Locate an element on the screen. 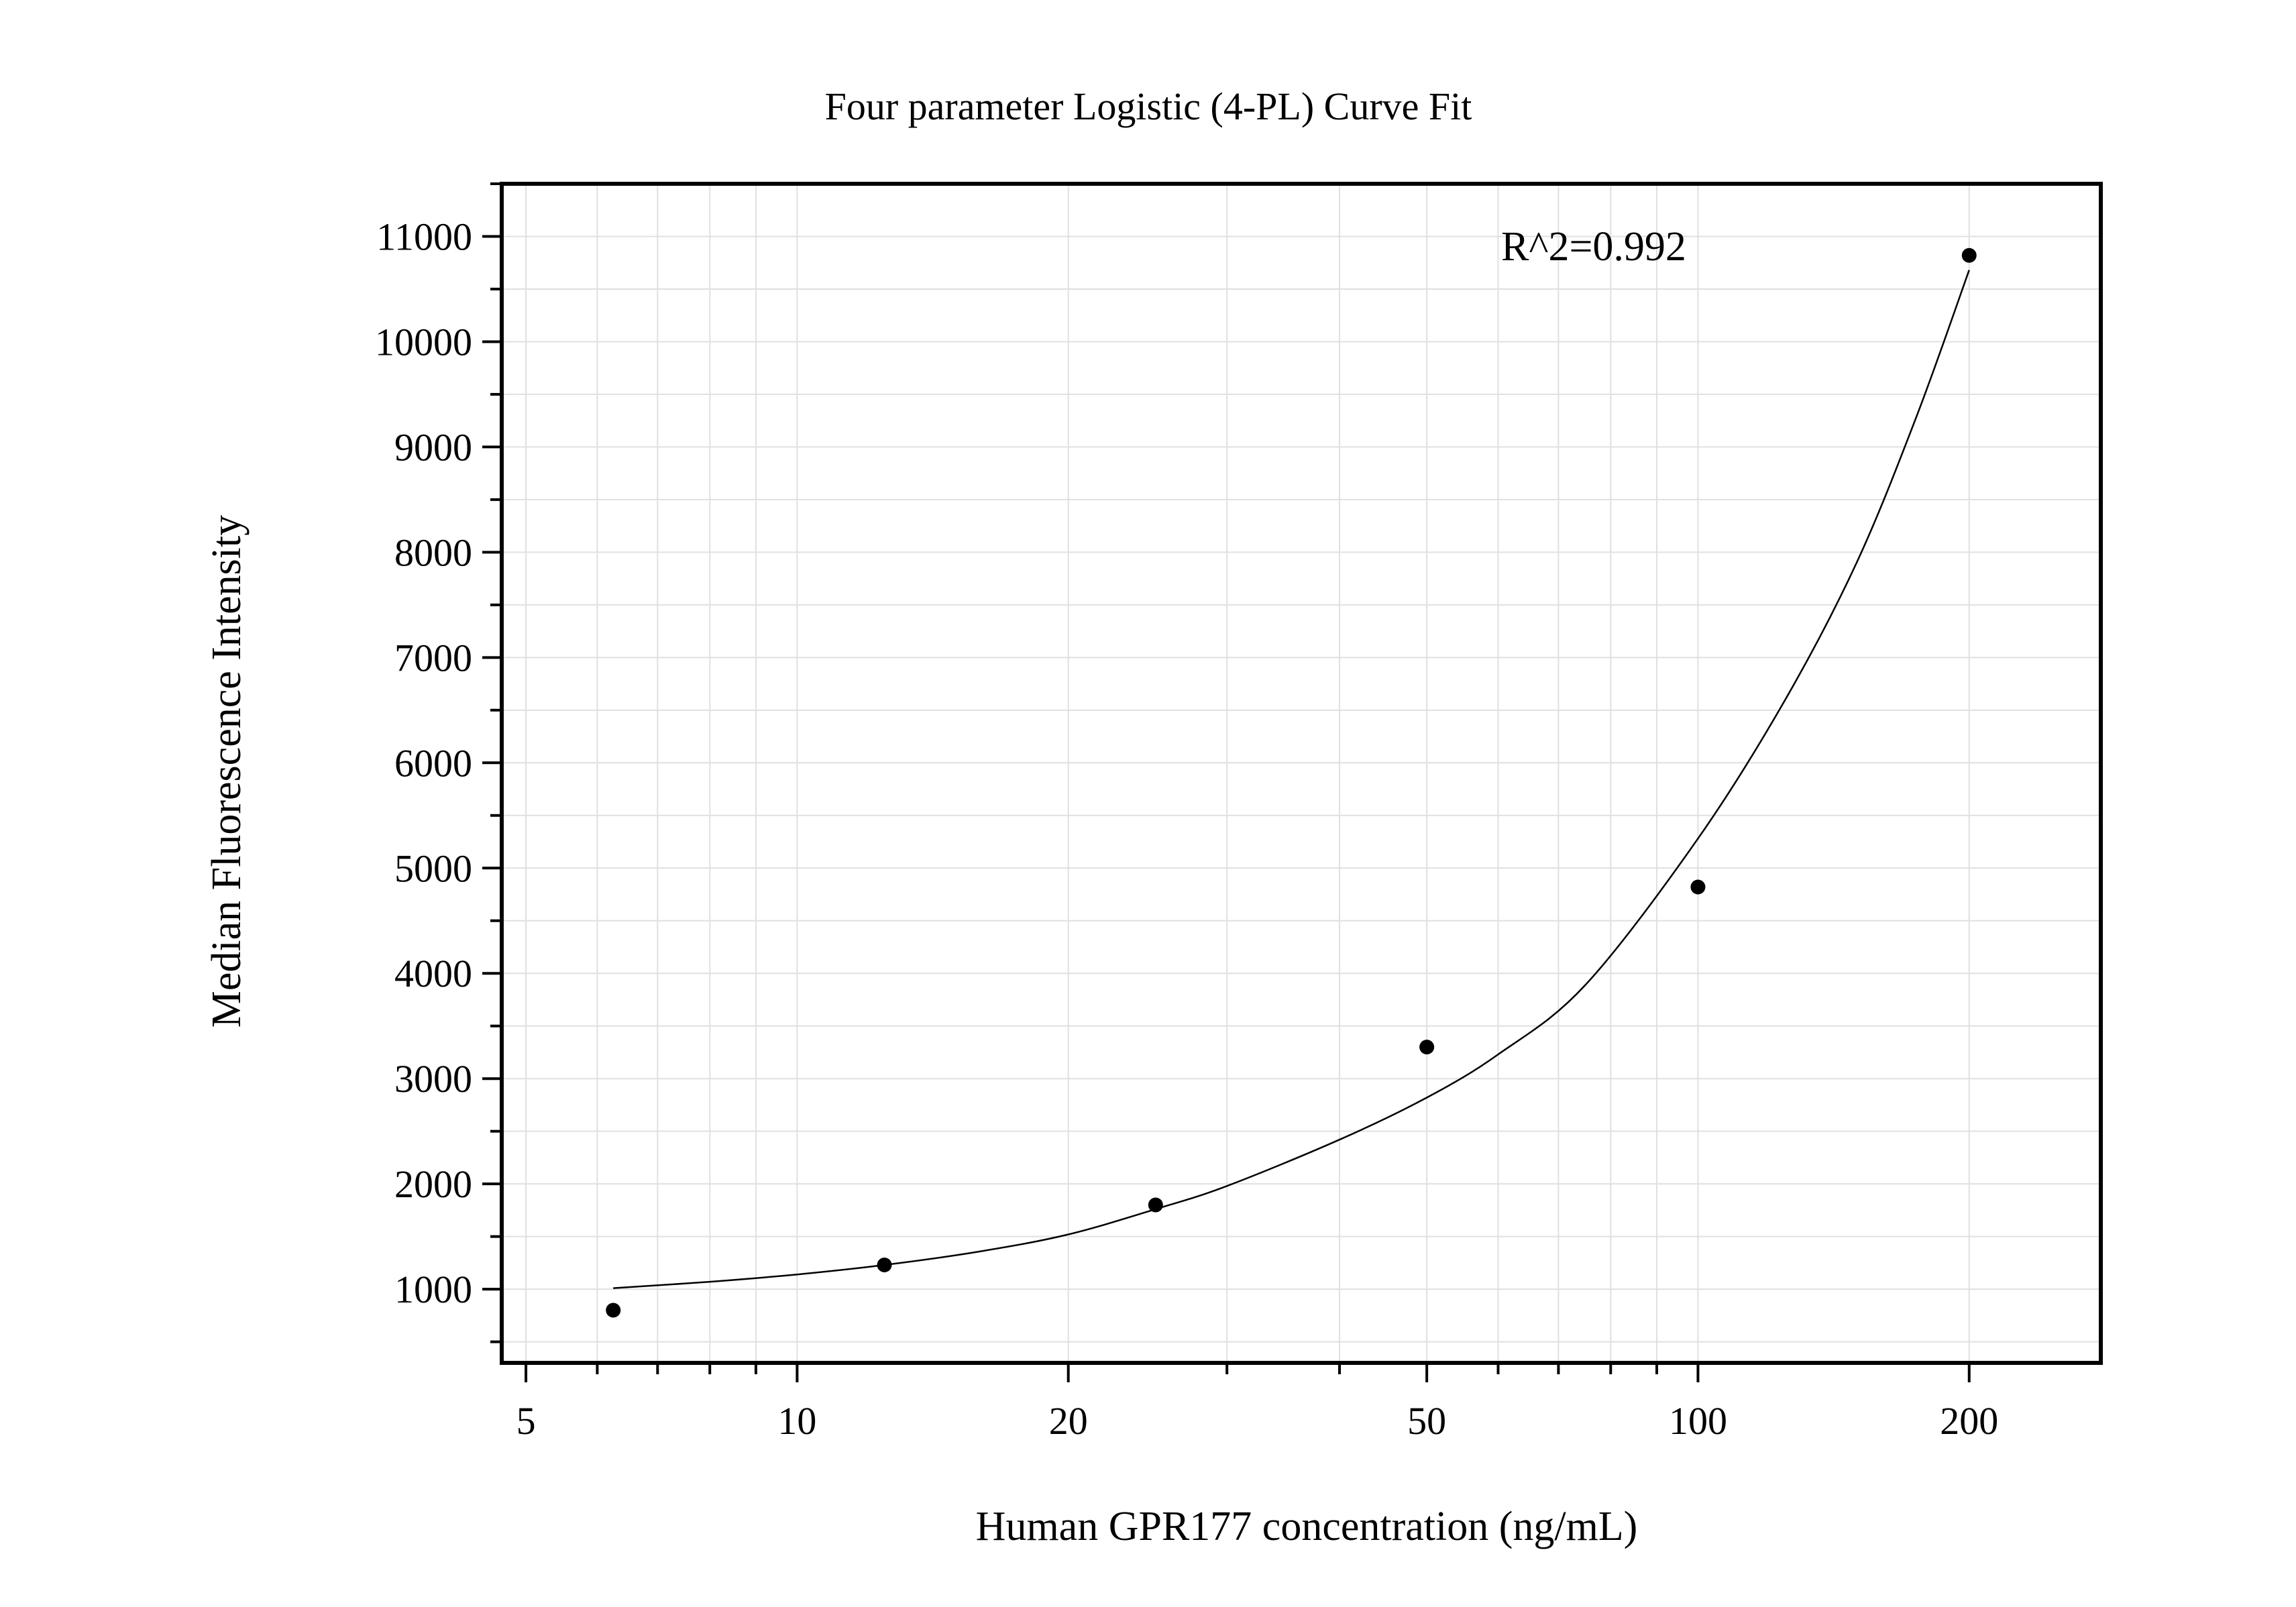 The width and height of the screenshot is (2296, 1607). x-tick-label: 10 is located at coordinates (796, 1421).